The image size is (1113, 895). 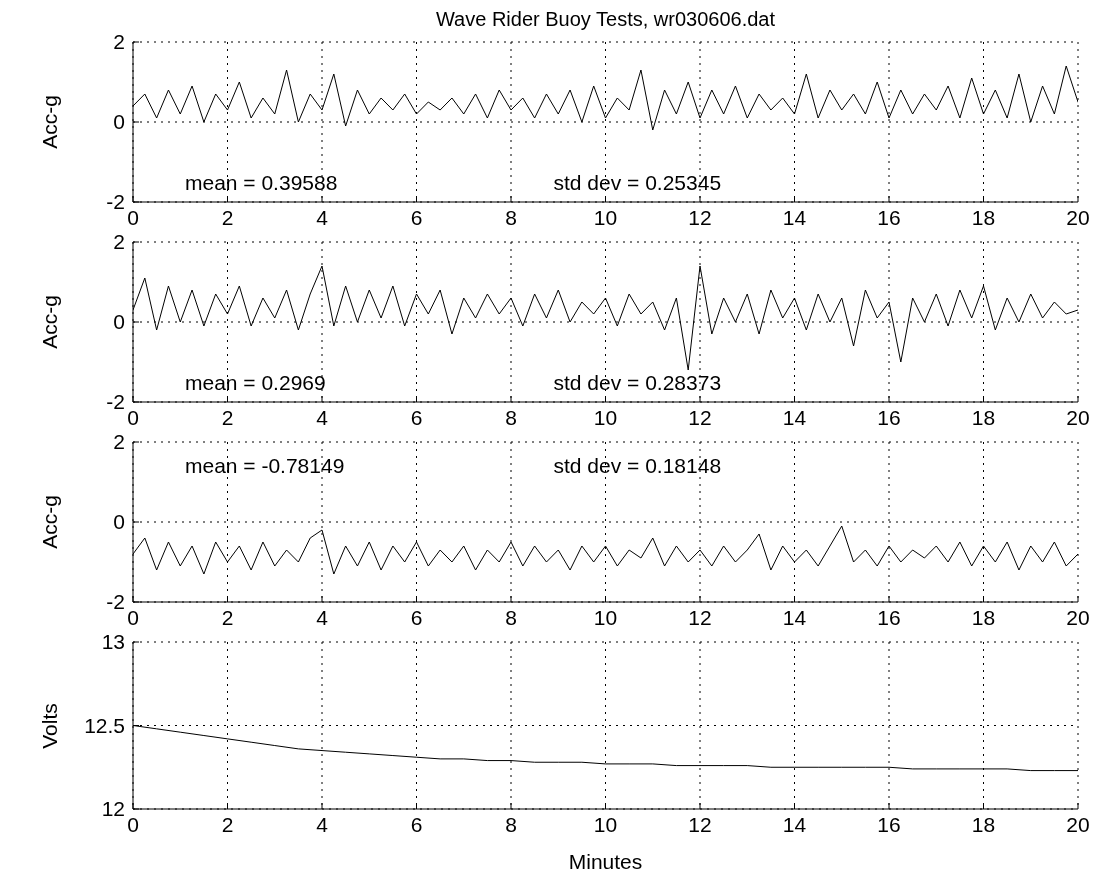 I want to click on annotation: std dev = 0.25345, so click(x=637, y=182).